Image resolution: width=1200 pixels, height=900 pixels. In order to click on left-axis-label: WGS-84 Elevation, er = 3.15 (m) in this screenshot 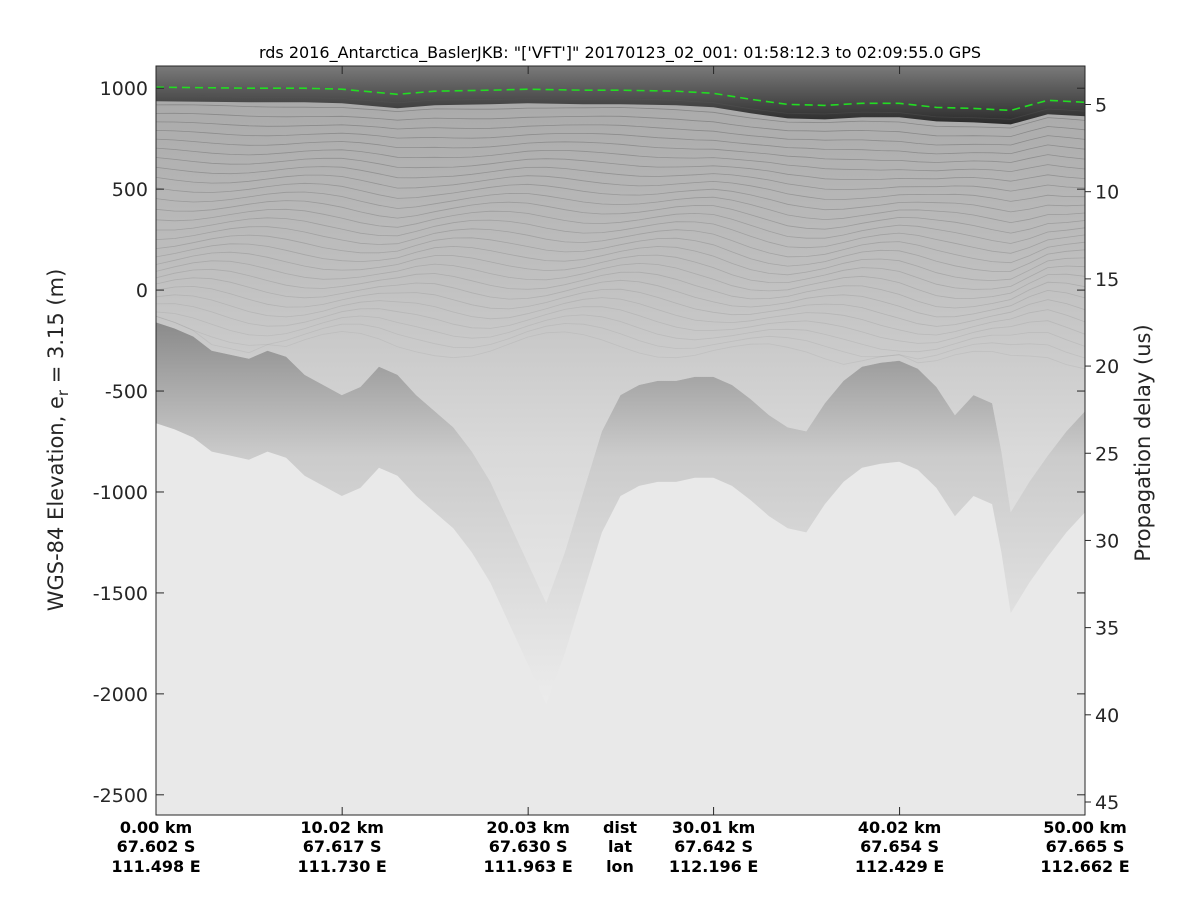, I will do `click(58, 440)`.